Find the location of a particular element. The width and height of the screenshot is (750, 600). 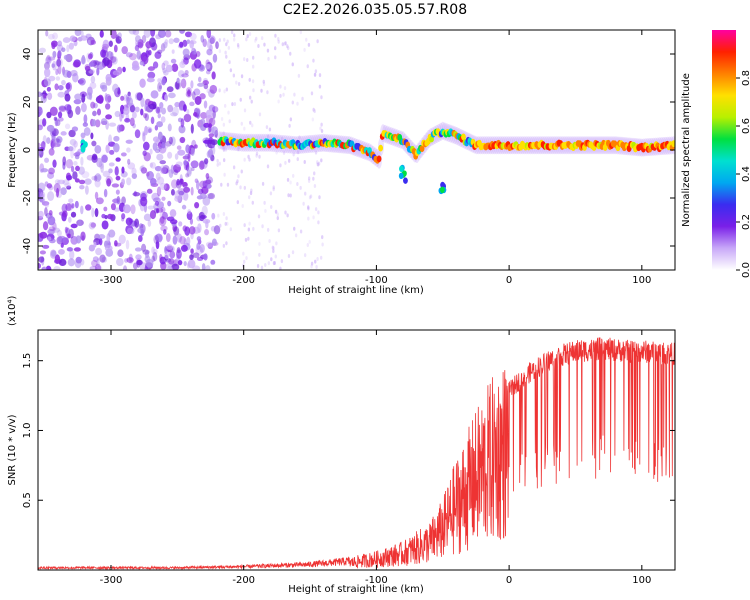

y-tick-label: 20 is located at coordinates (27, 102).